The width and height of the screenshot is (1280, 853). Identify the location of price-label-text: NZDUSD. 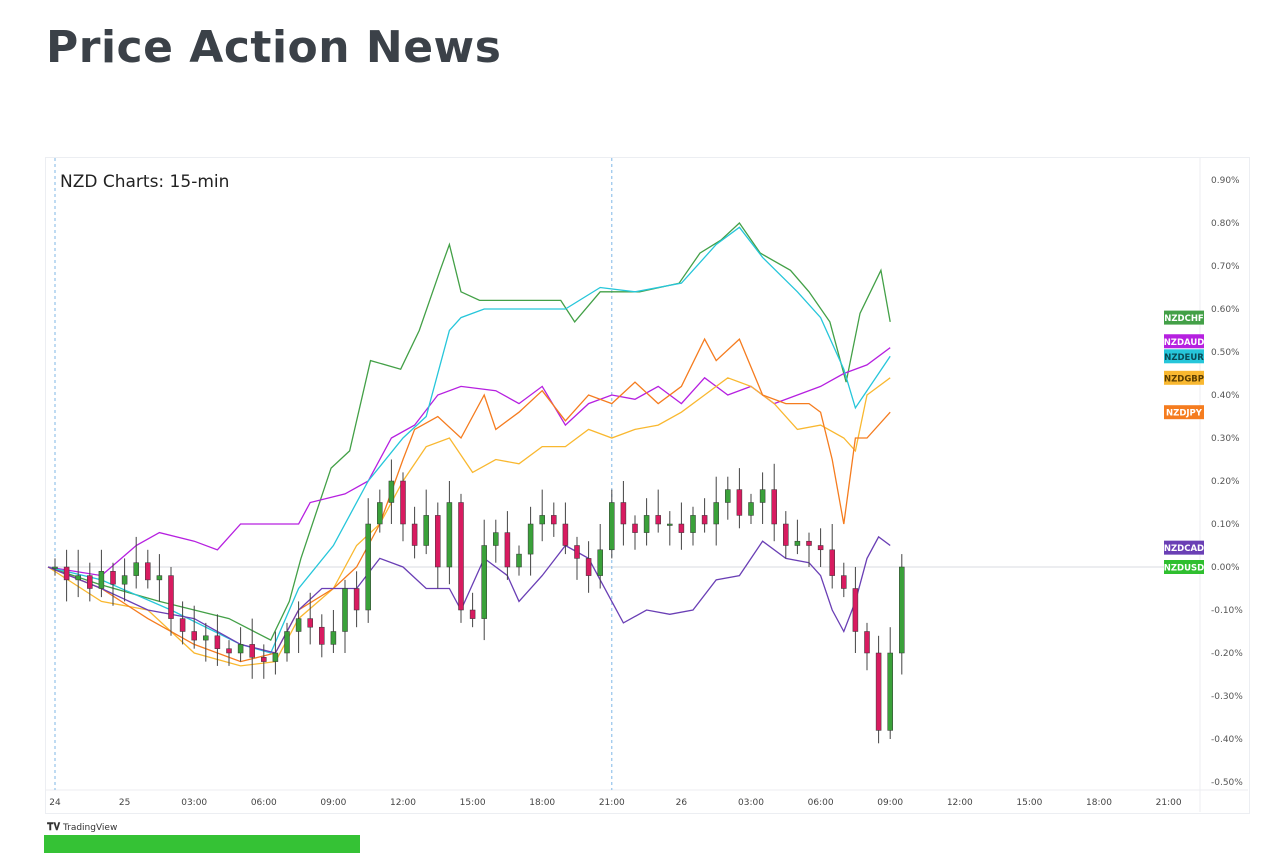
(1184, 569).